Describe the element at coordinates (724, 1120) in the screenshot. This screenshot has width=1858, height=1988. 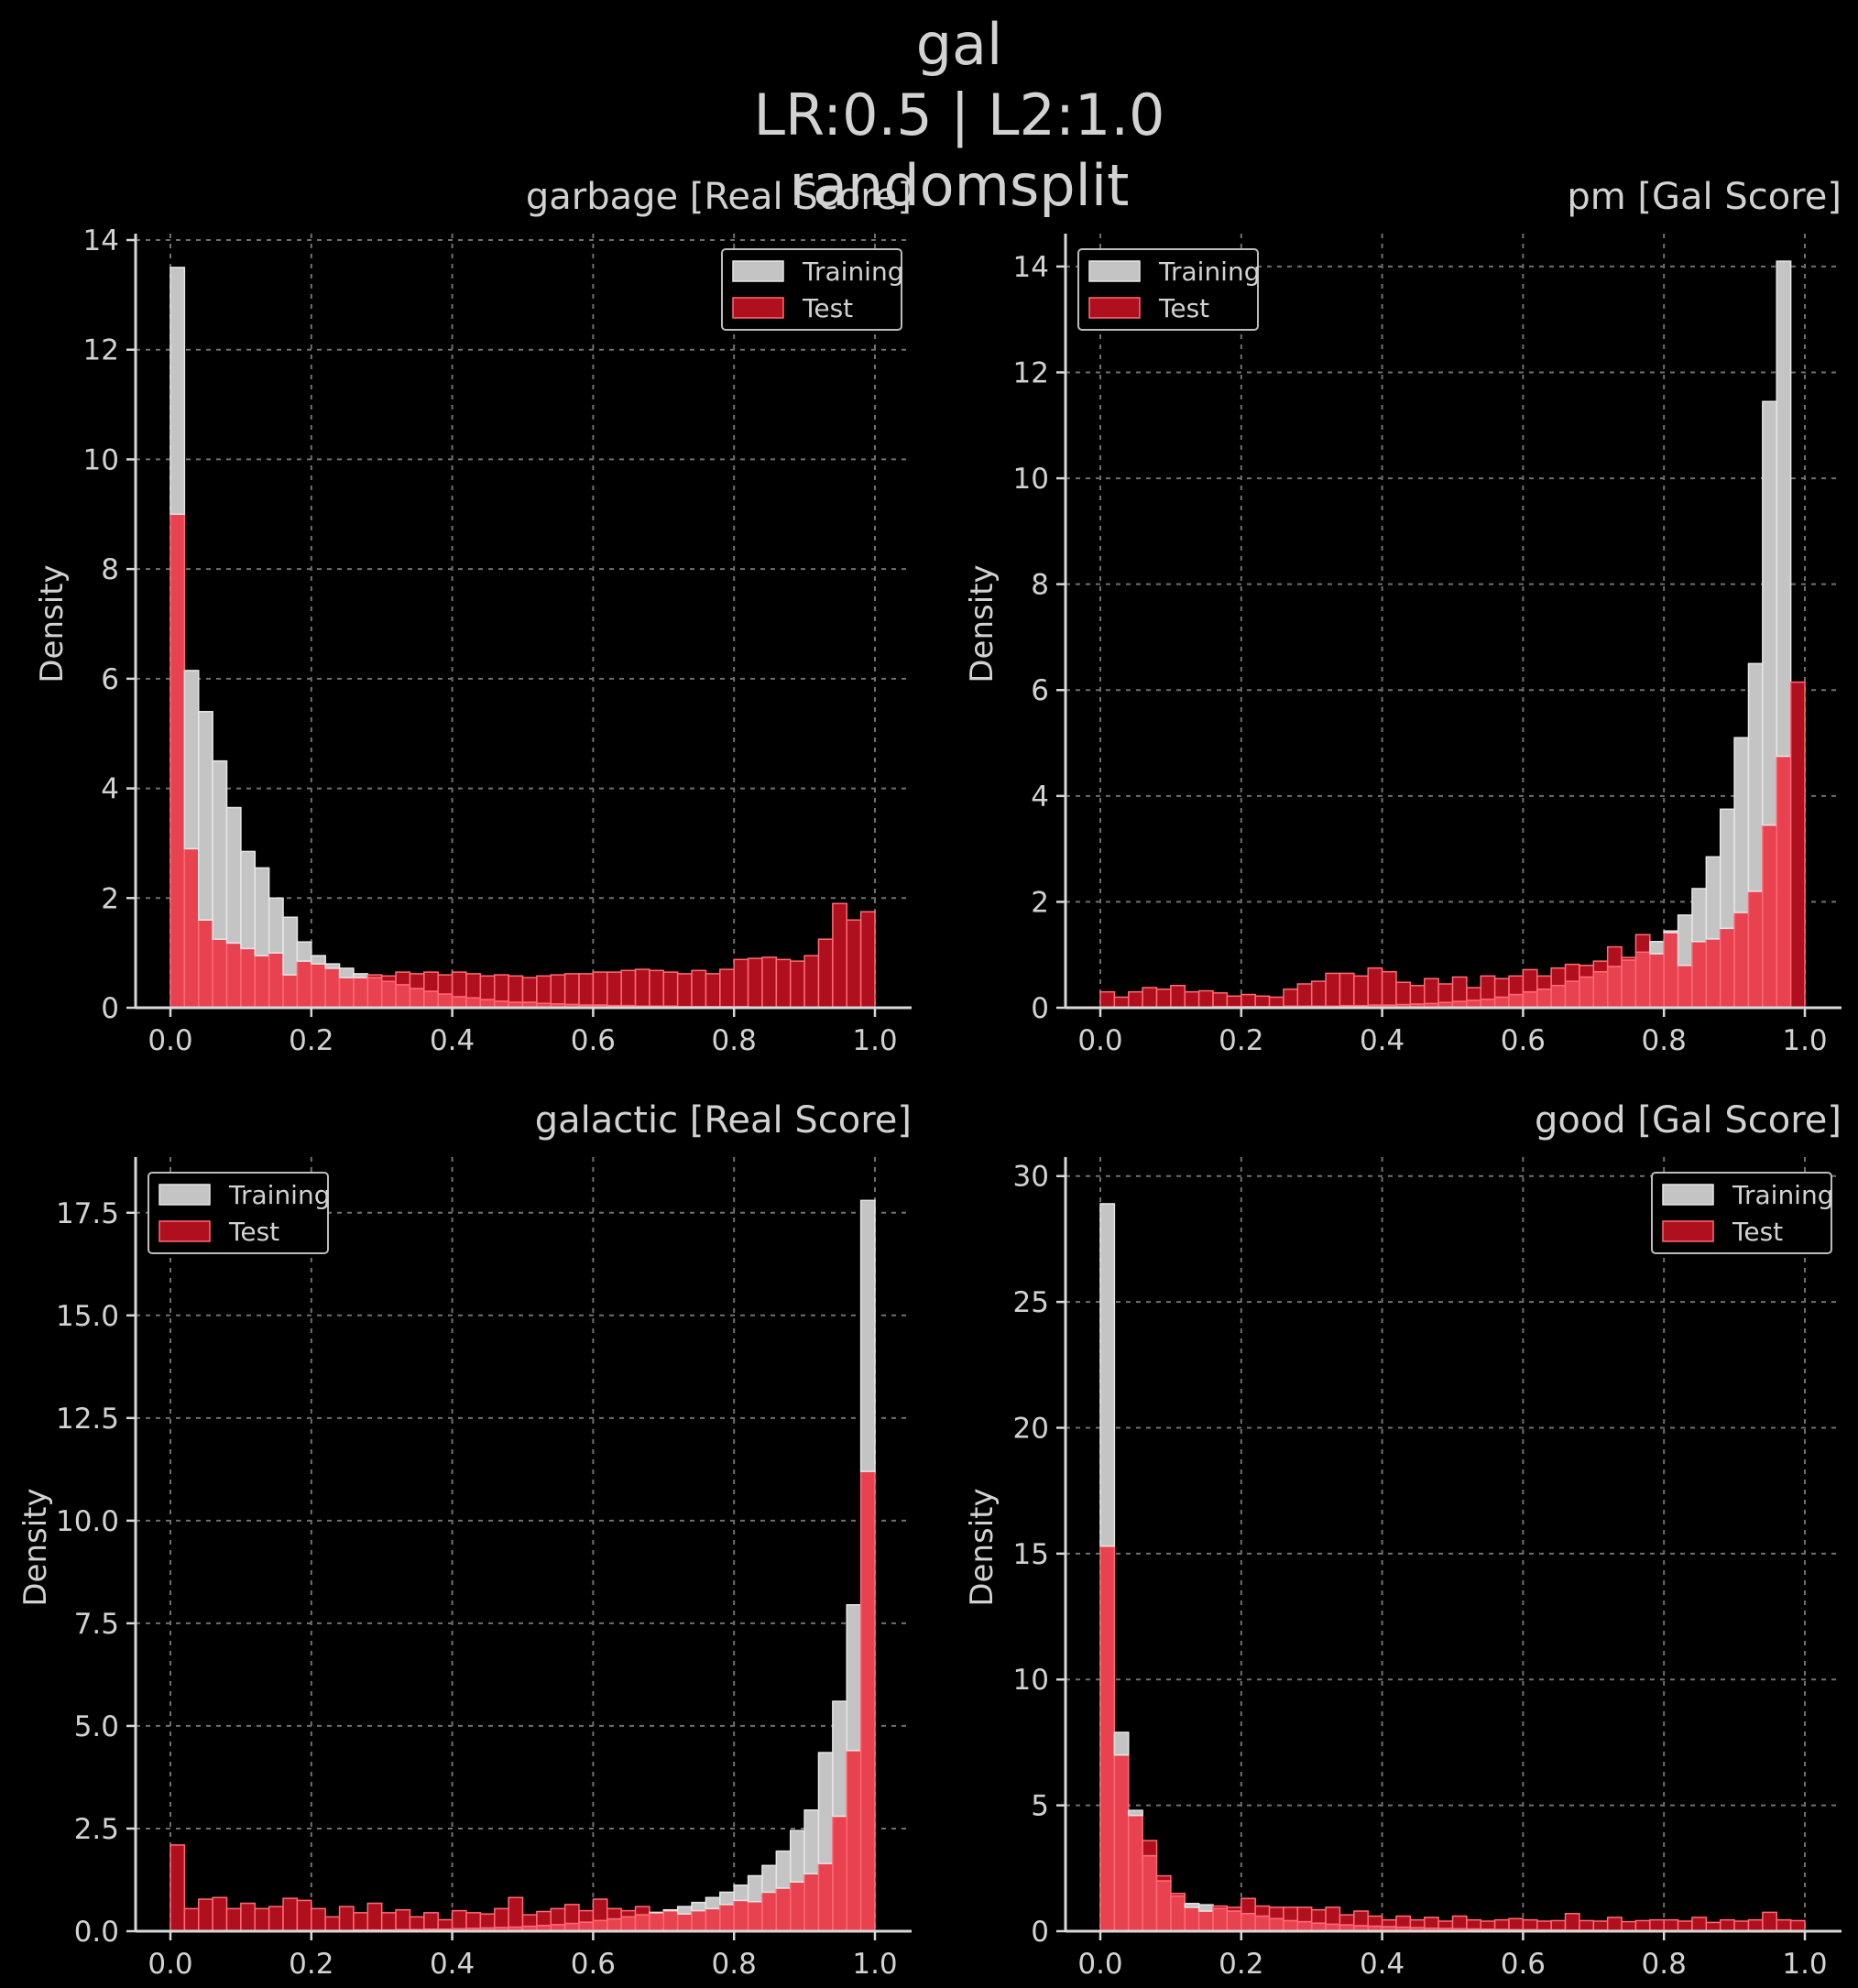
I see `panel-title: galactic [Real Score]` at that location.